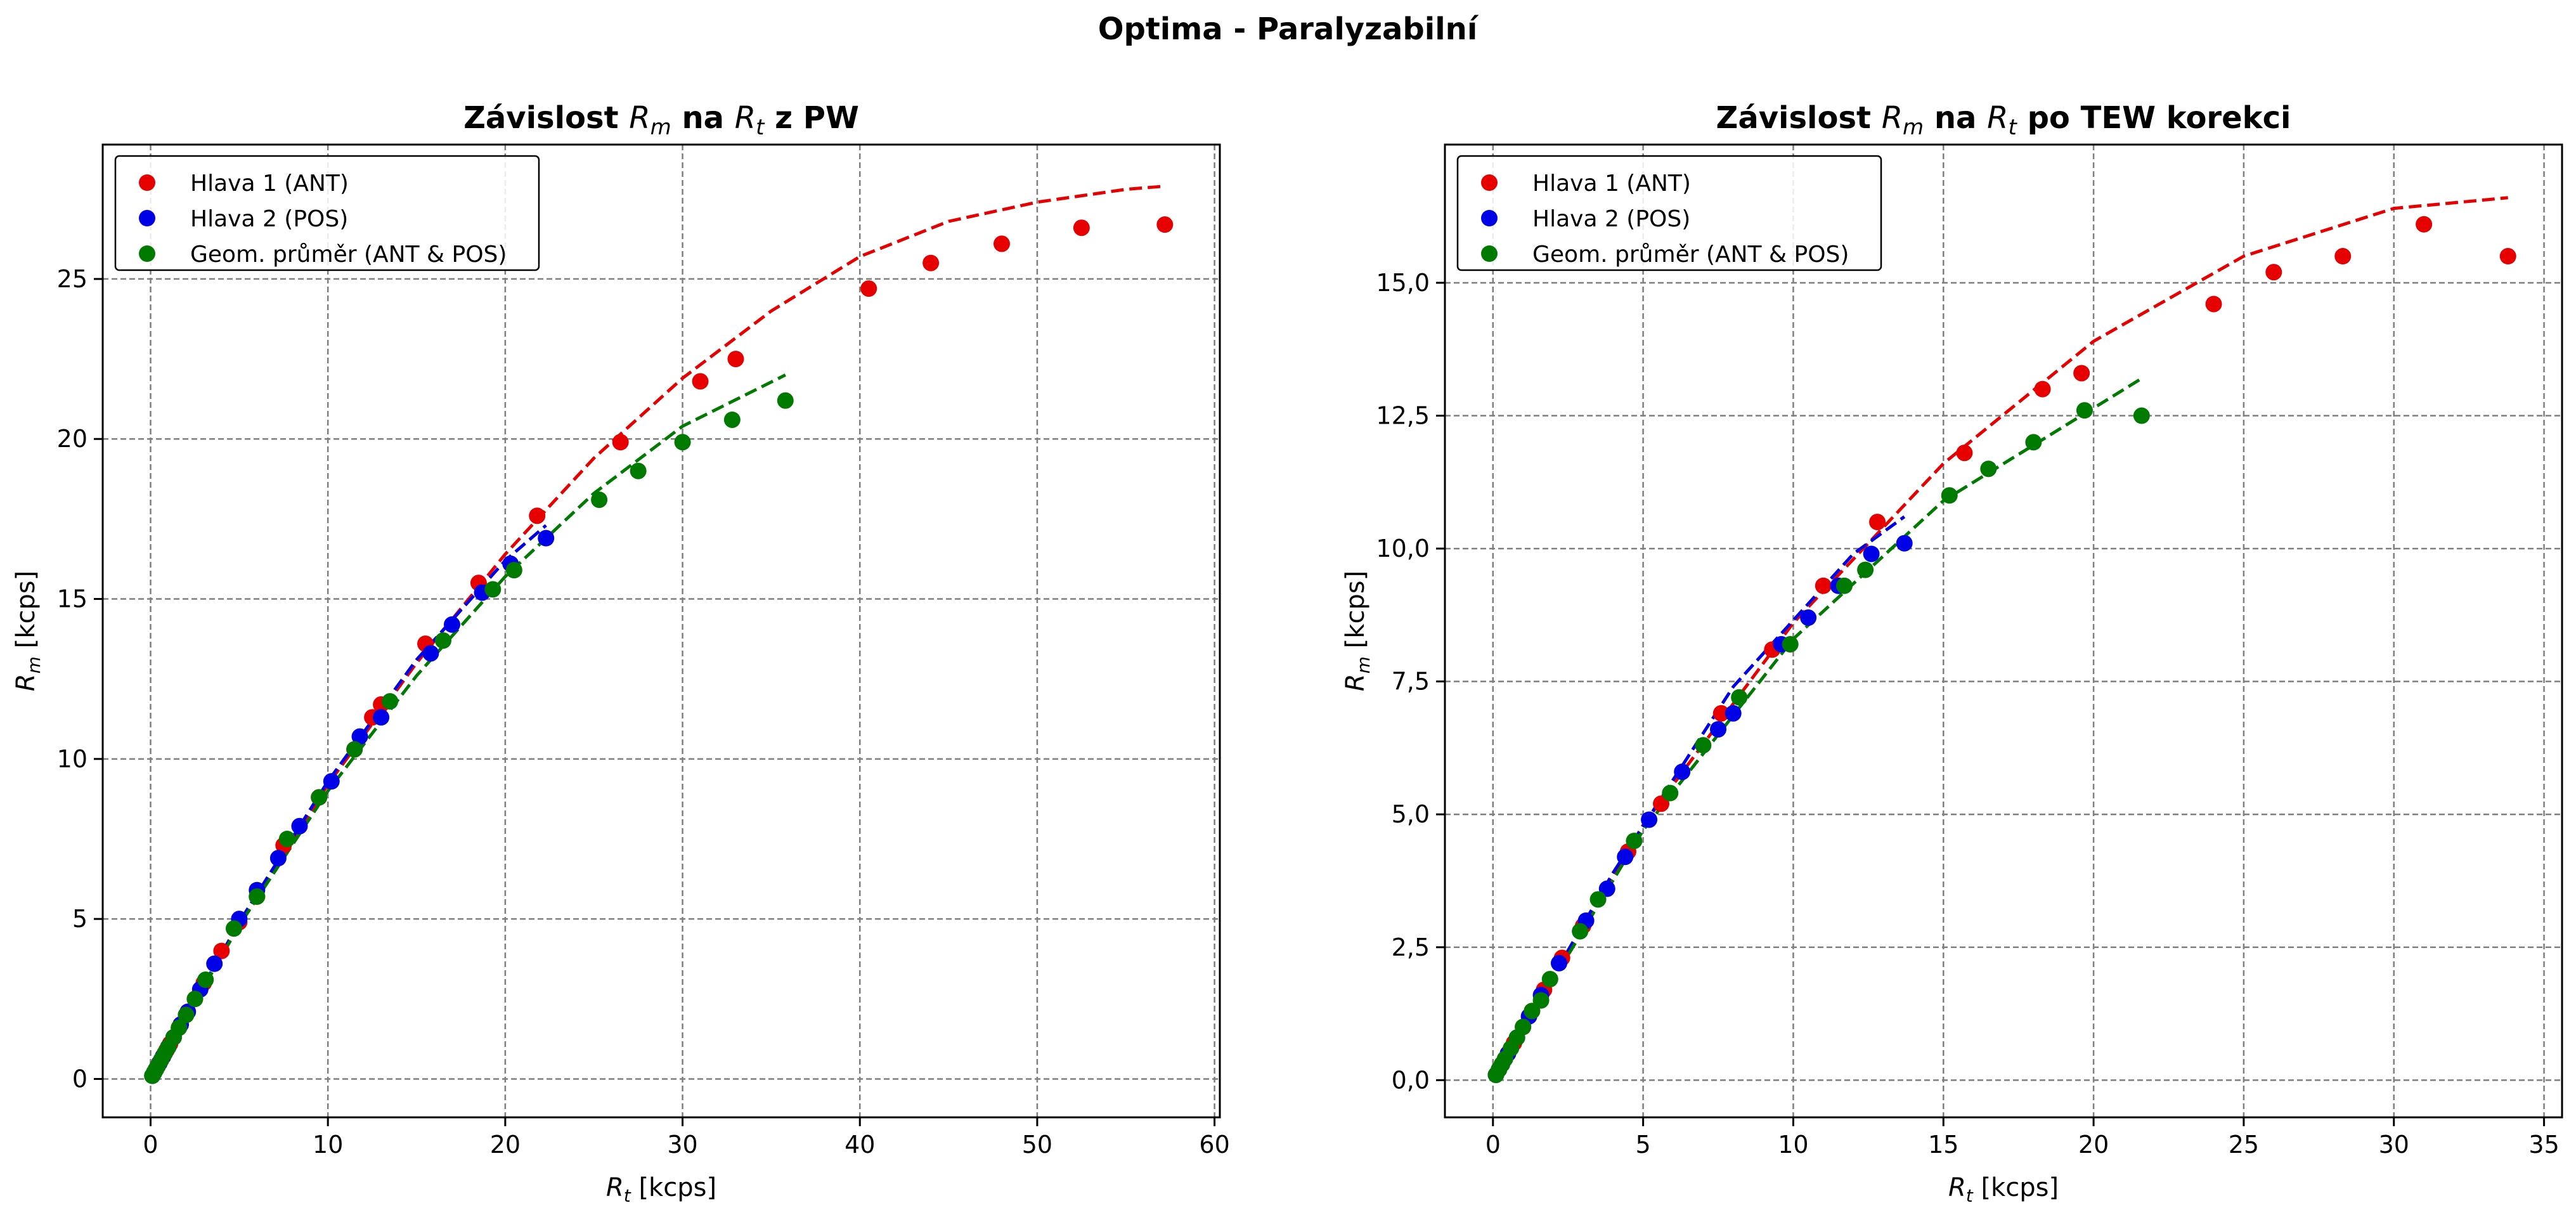 The image size is (2576, 1215). I want to click on chart-title: Závislost Rm na Rt z PW, so click(661, 120).